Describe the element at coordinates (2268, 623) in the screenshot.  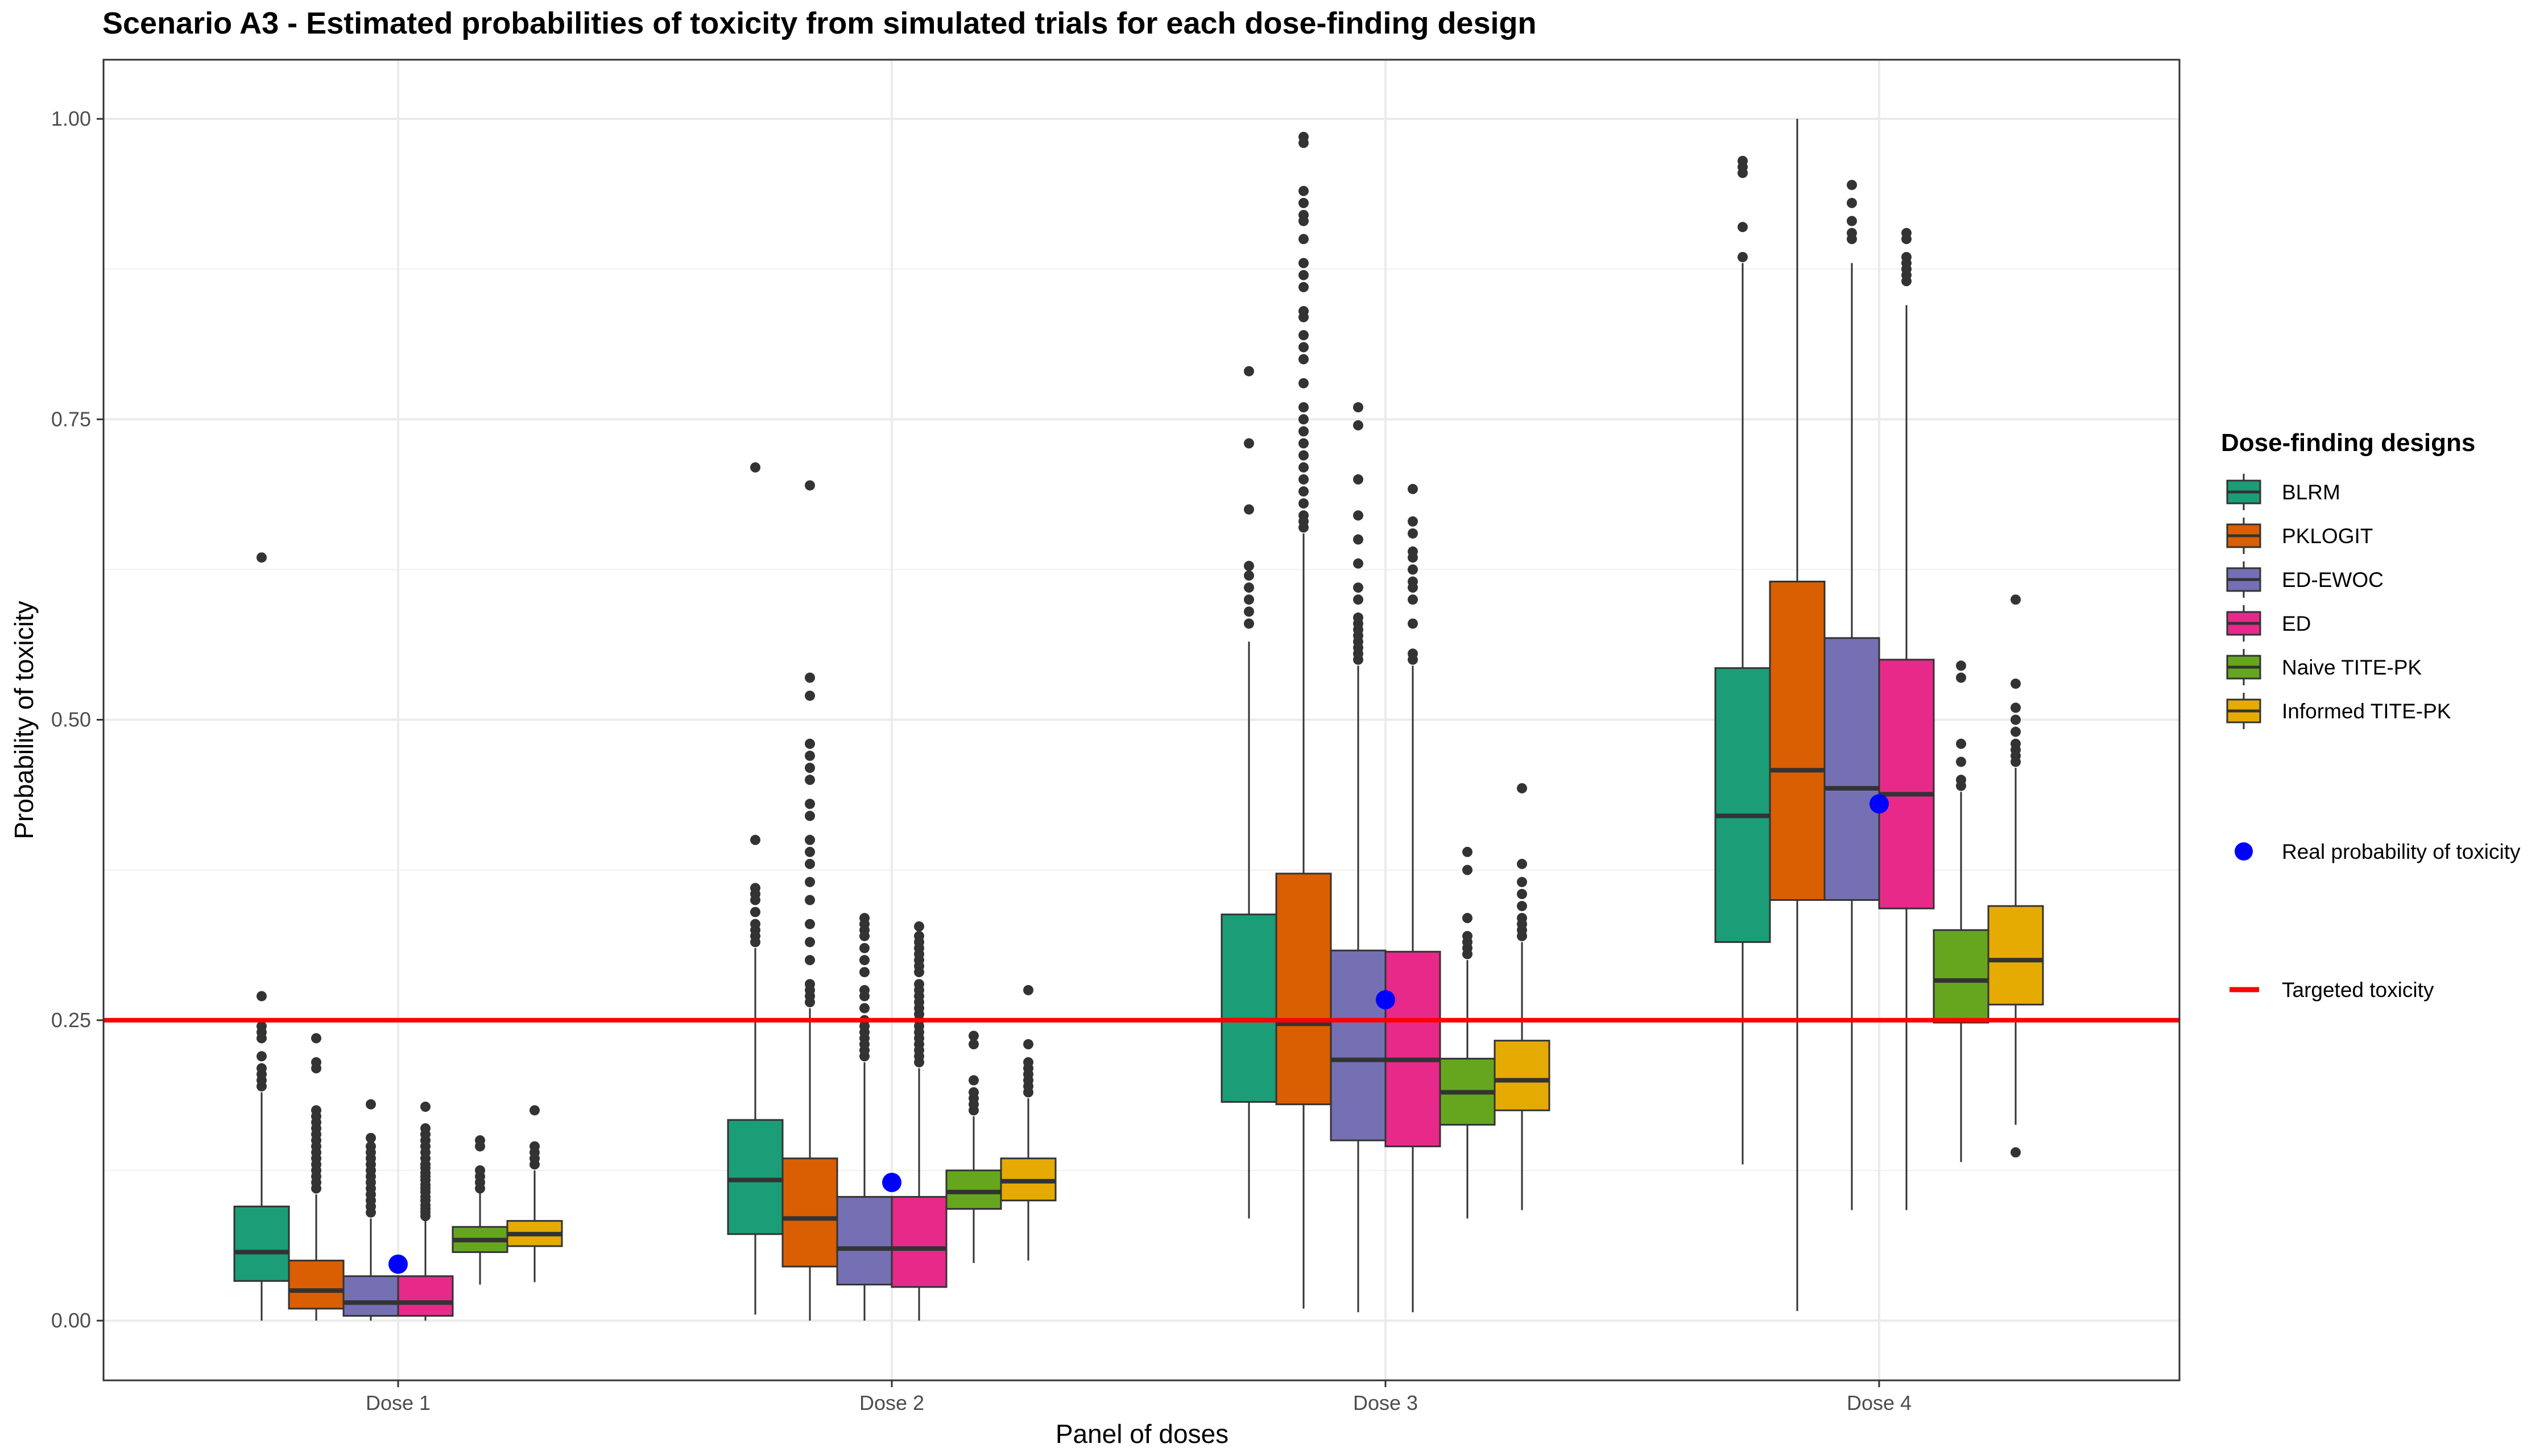
I see `legend-item-ed: ED` at that location.